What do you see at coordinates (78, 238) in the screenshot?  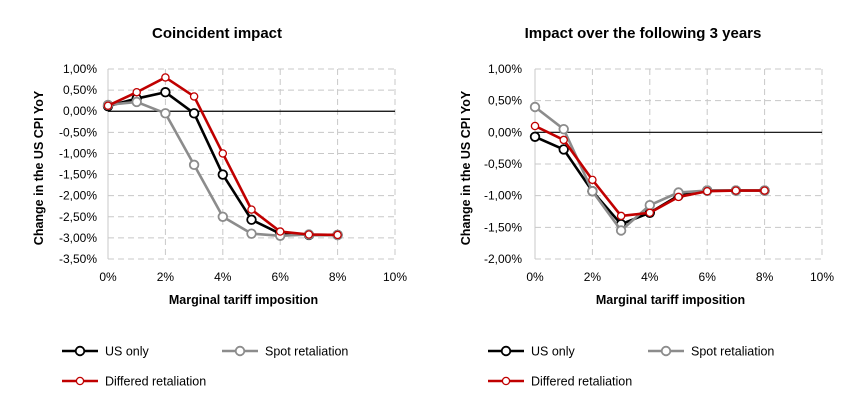 I see `y-tick-label: -3,00%` at bounding box center [78, 238].